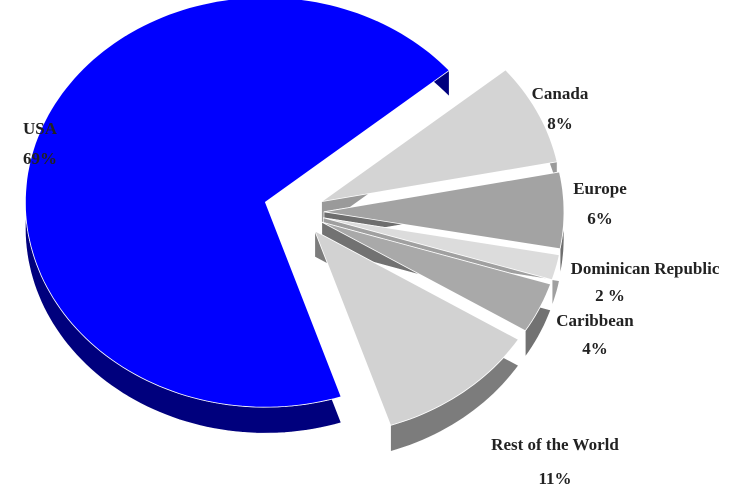 This screenshot has width=744, height=495. What do you see at coordinates (560, 93) in the screenshot?
I see `slice-label: Canada` at bounding box center [560, 93].